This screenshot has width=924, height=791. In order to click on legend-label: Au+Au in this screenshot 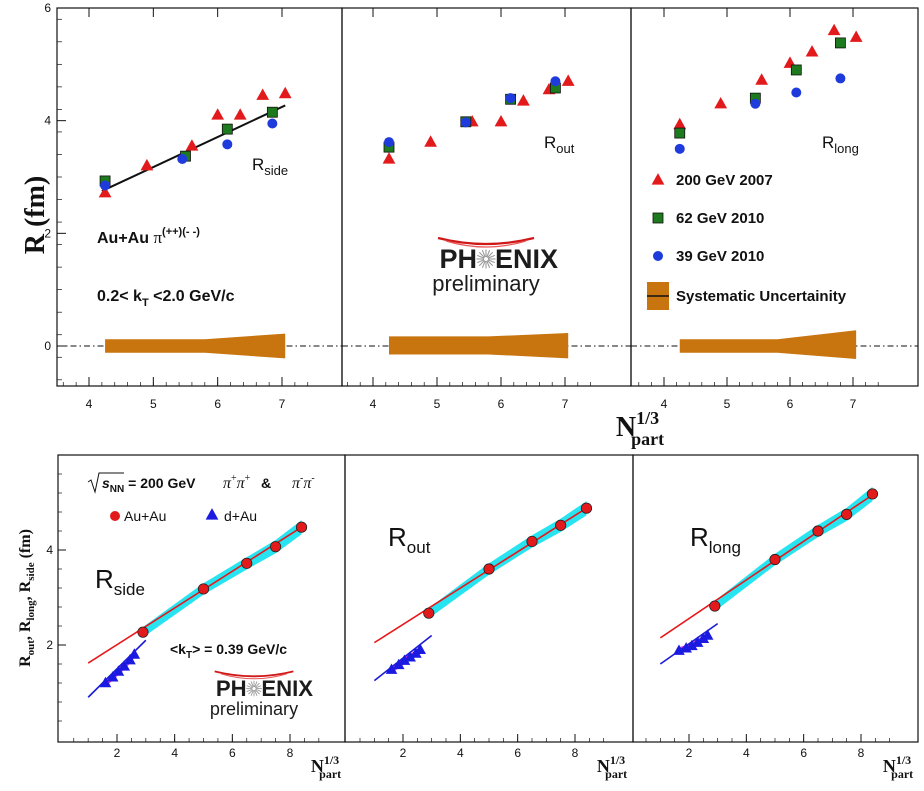, I will do `click(145, 516)`.